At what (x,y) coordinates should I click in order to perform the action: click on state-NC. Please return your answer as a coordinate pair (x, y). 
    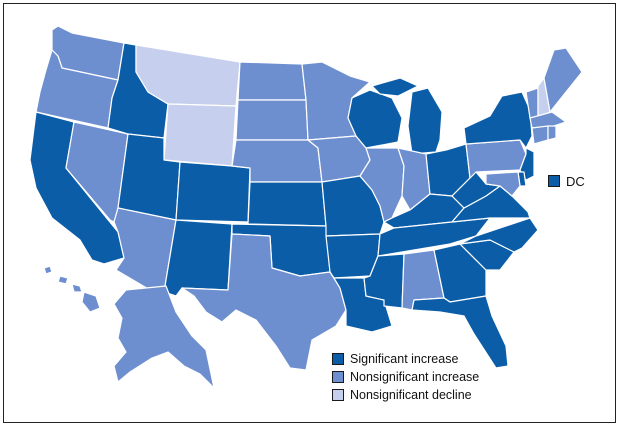
    Looking at the image, I should click on (499, 235).